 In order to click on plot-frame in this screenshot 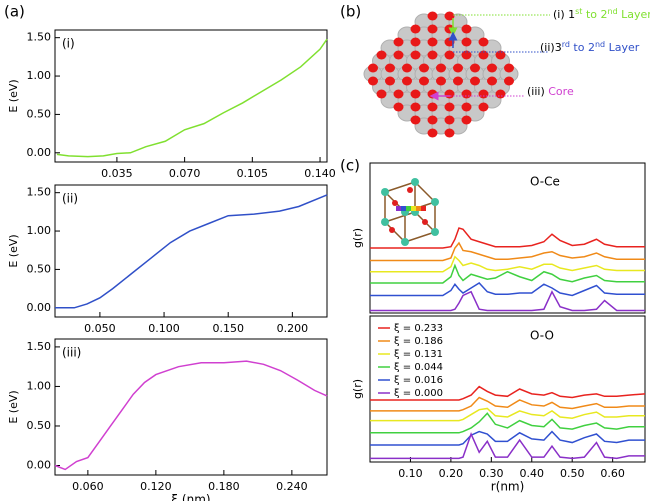, I will do `click(507, 389)`.